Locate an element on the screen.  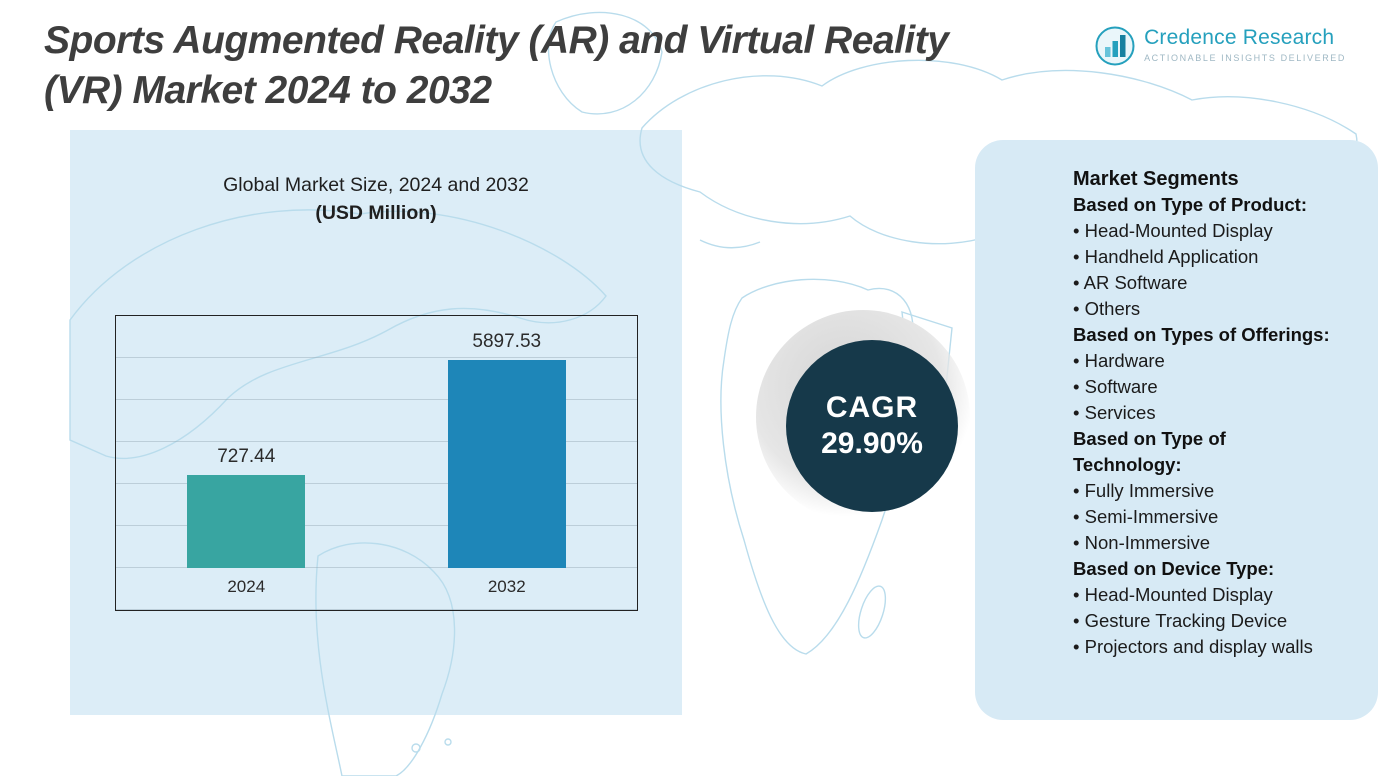
logo-name: Credence Research is located at coordinates (1239, 37).